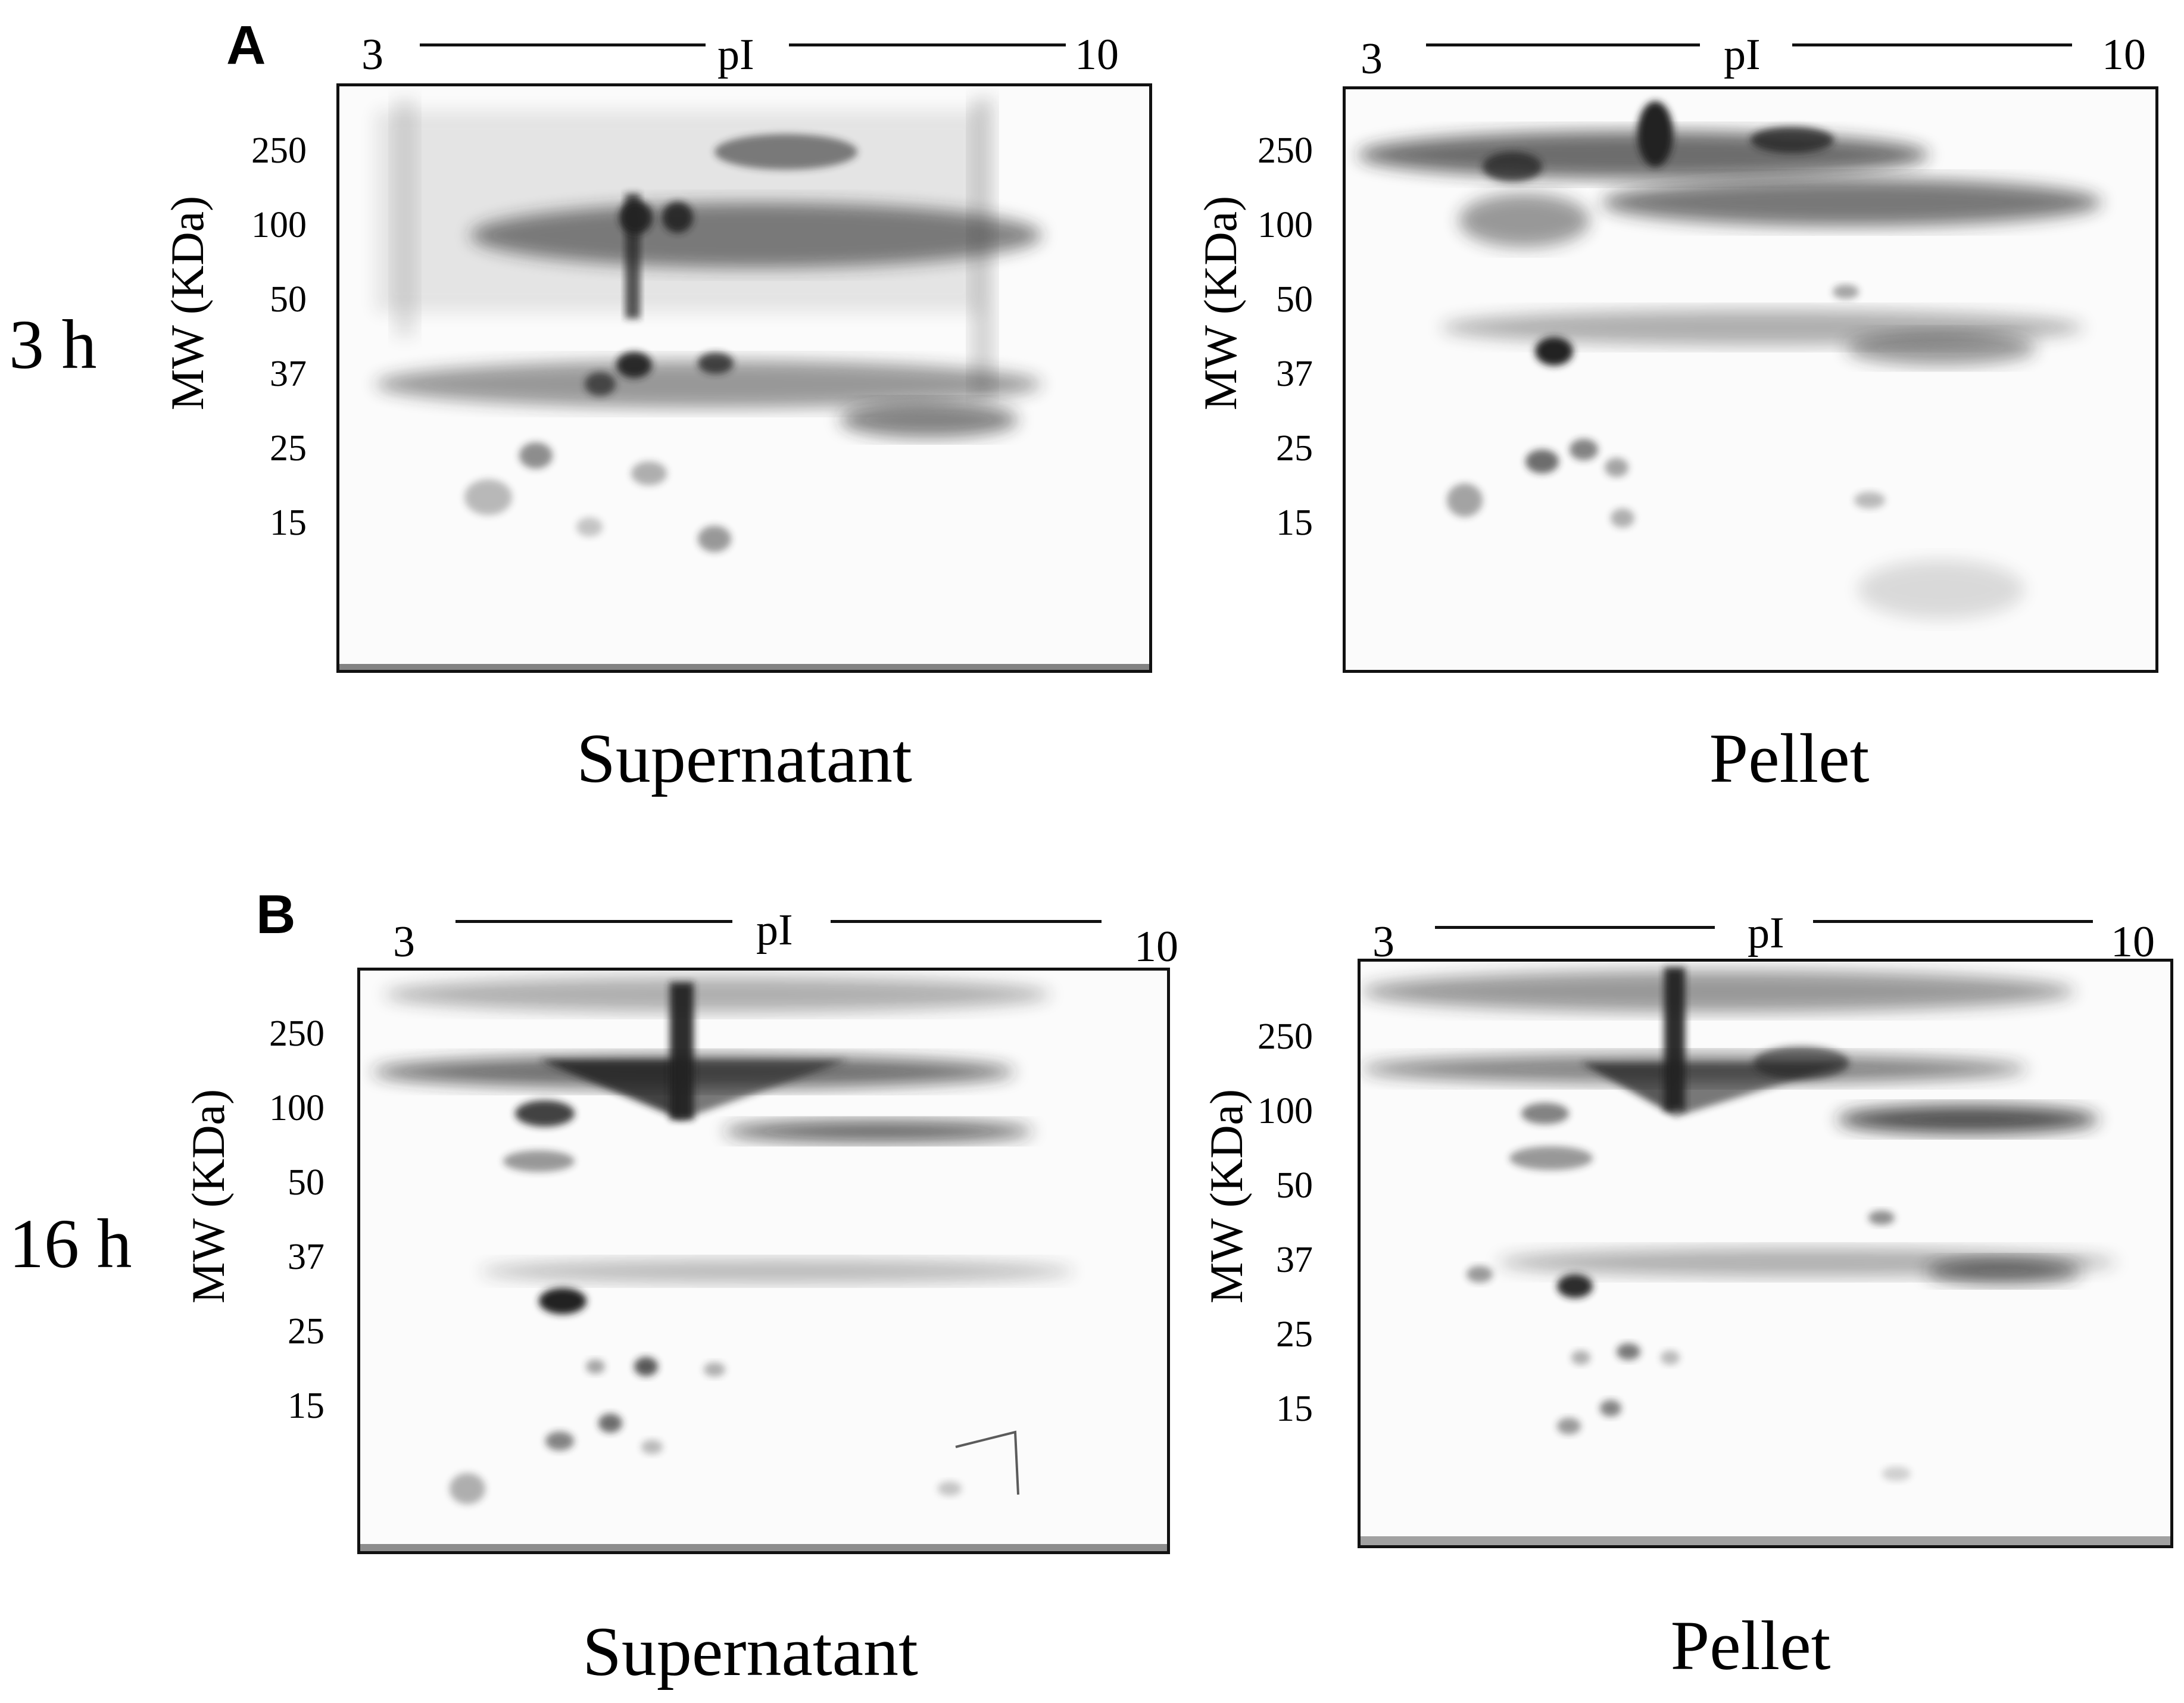 This screenshot has height=1703, width=2184. Describe the element at coordinates (1750, 379) in the screenshot. I see `gel-image-3h-pellet` at that location.